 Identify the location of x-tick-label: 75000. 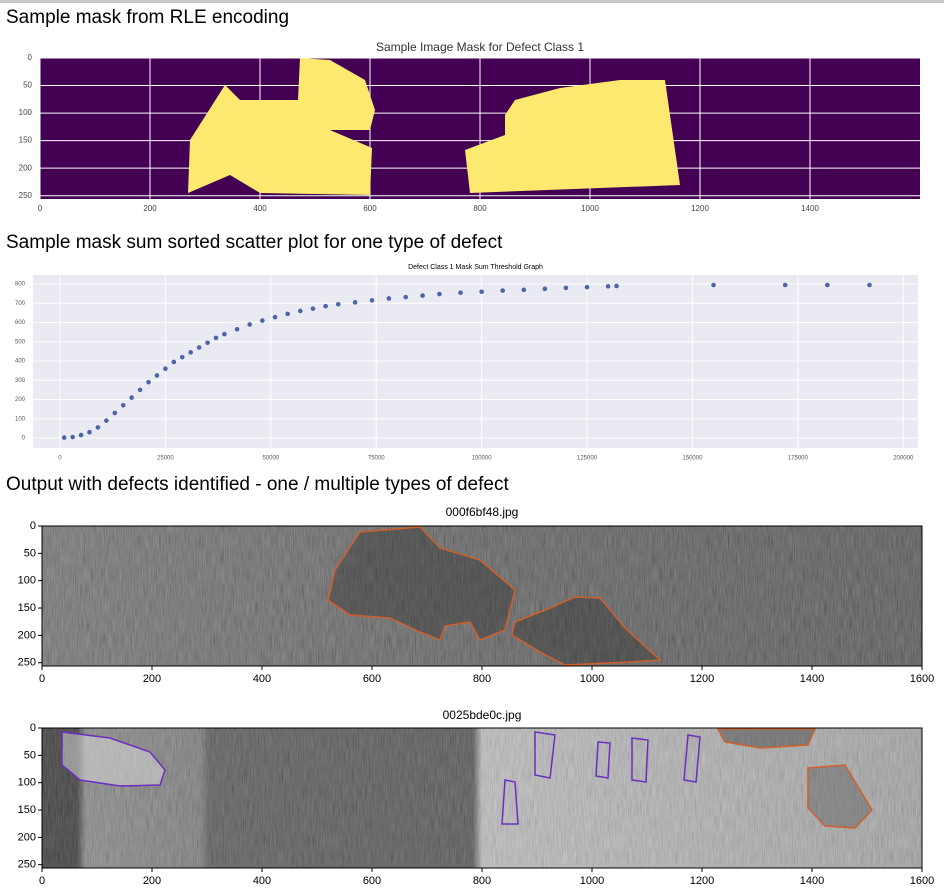
(376, 459).